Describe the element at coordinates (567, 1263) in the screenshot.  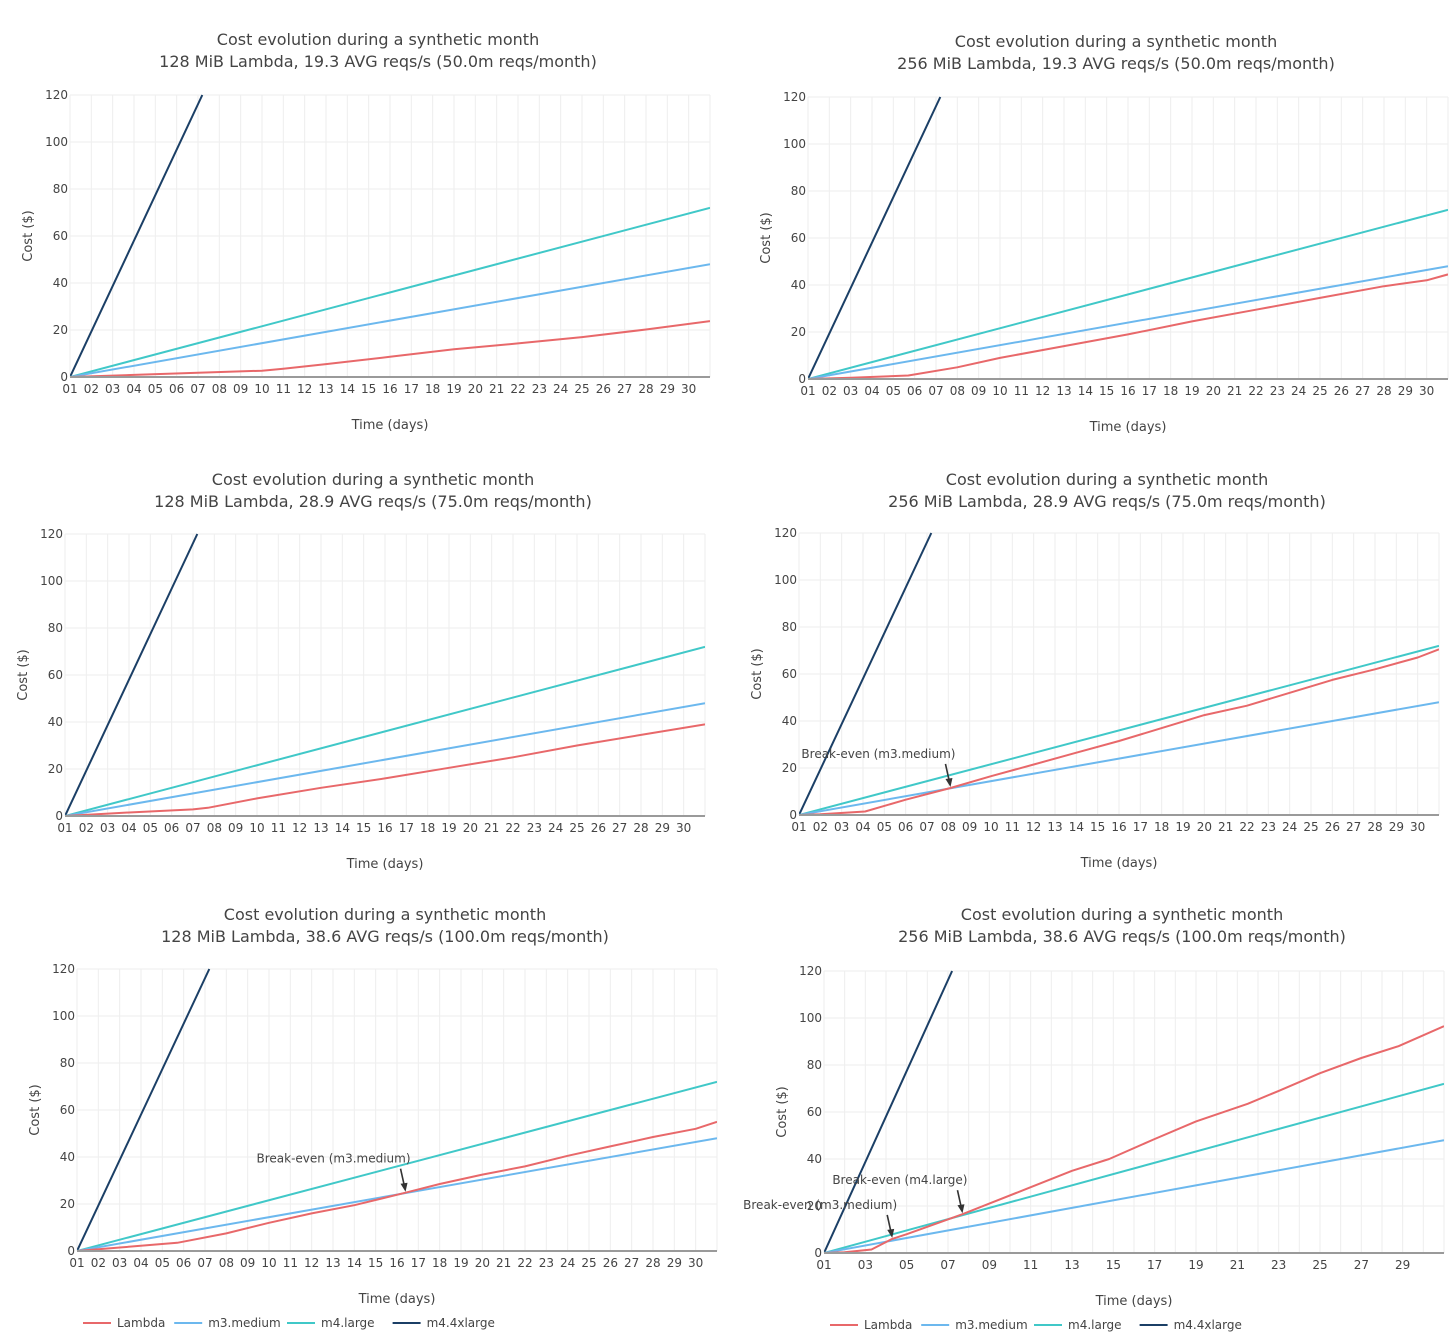
I see `x-tick-label: 24` at that location.